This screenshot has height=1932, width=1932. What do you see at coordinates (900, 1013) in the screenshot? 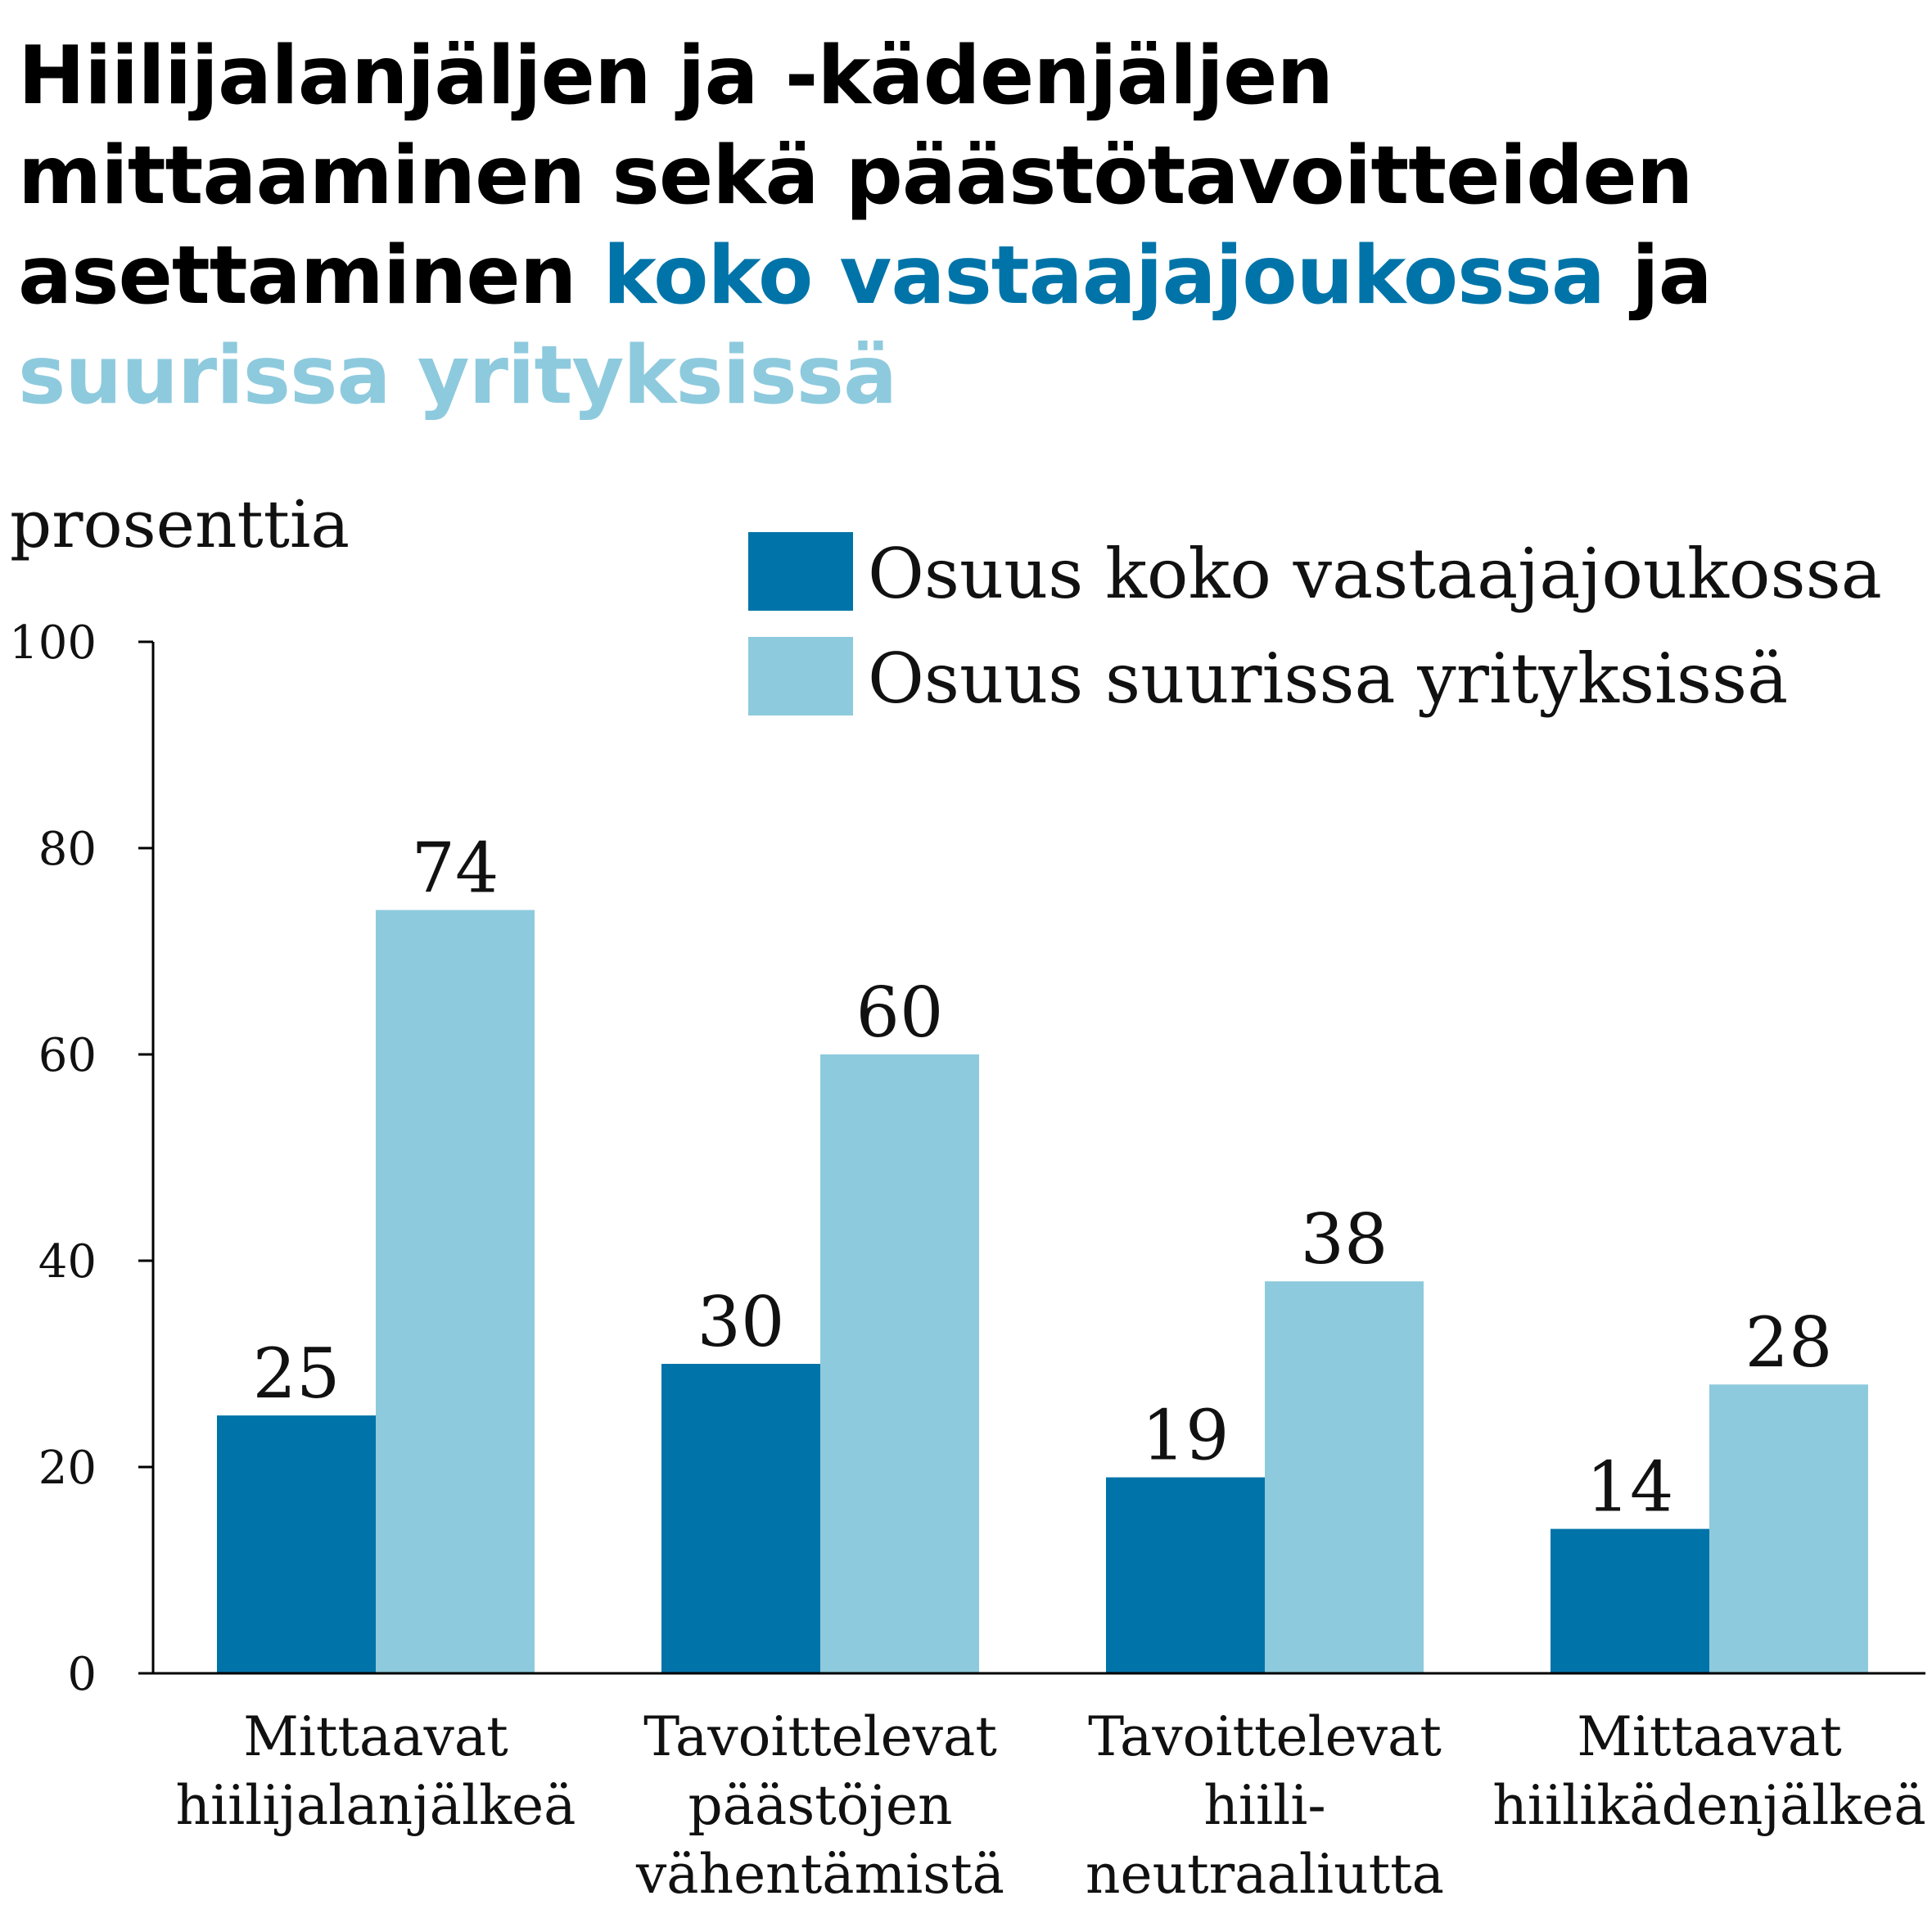
I see `data-label: 60` at bounding box center [900, 1013].